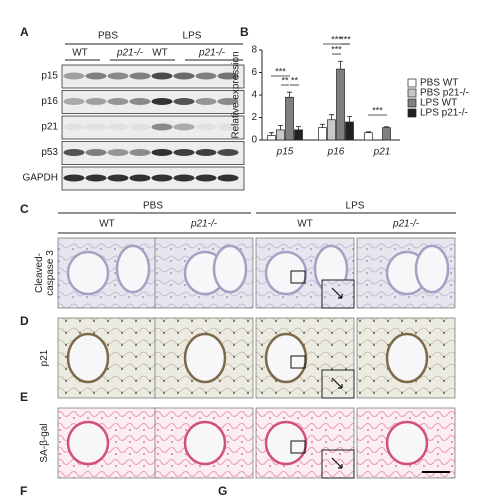 The image size is (500, 500). Describe the element at coordinates (438, 103) in the screenshot. I see `legend-label: LPS WT` at that location.